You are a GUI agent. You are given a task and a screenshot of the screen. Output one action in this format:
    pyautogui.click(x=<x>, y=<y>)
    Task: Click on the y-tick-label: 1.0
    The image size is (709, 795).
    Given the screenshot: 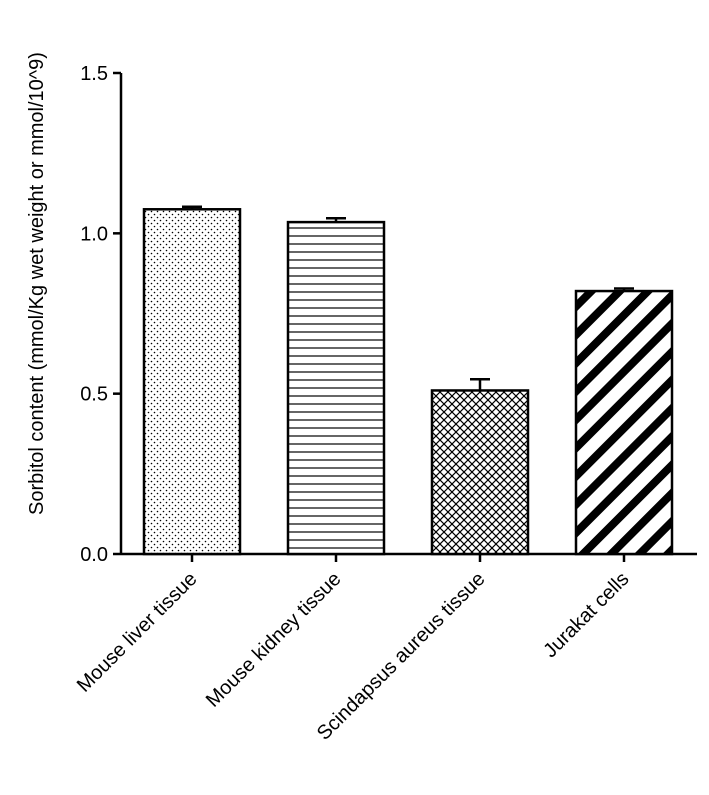 What is the action you would take?
    pyautogui.click(x=94, y=234)
    